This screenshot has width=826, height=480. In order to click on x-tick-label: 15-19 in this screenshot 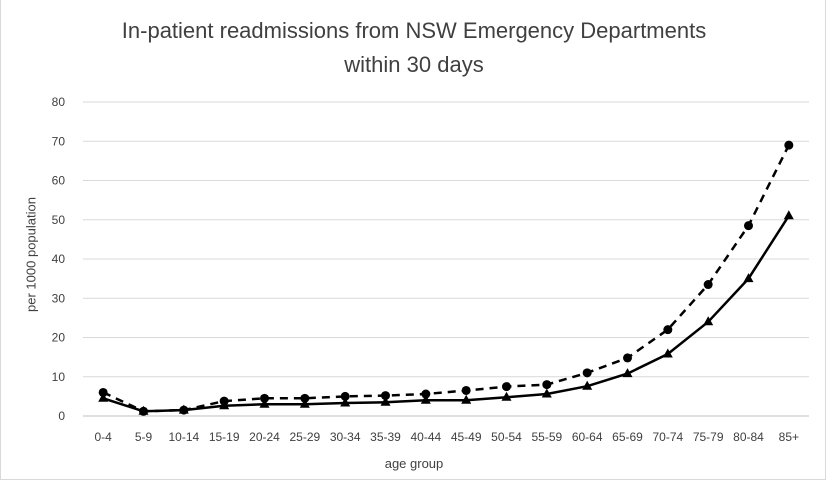, I will do `click(224, 437)`.